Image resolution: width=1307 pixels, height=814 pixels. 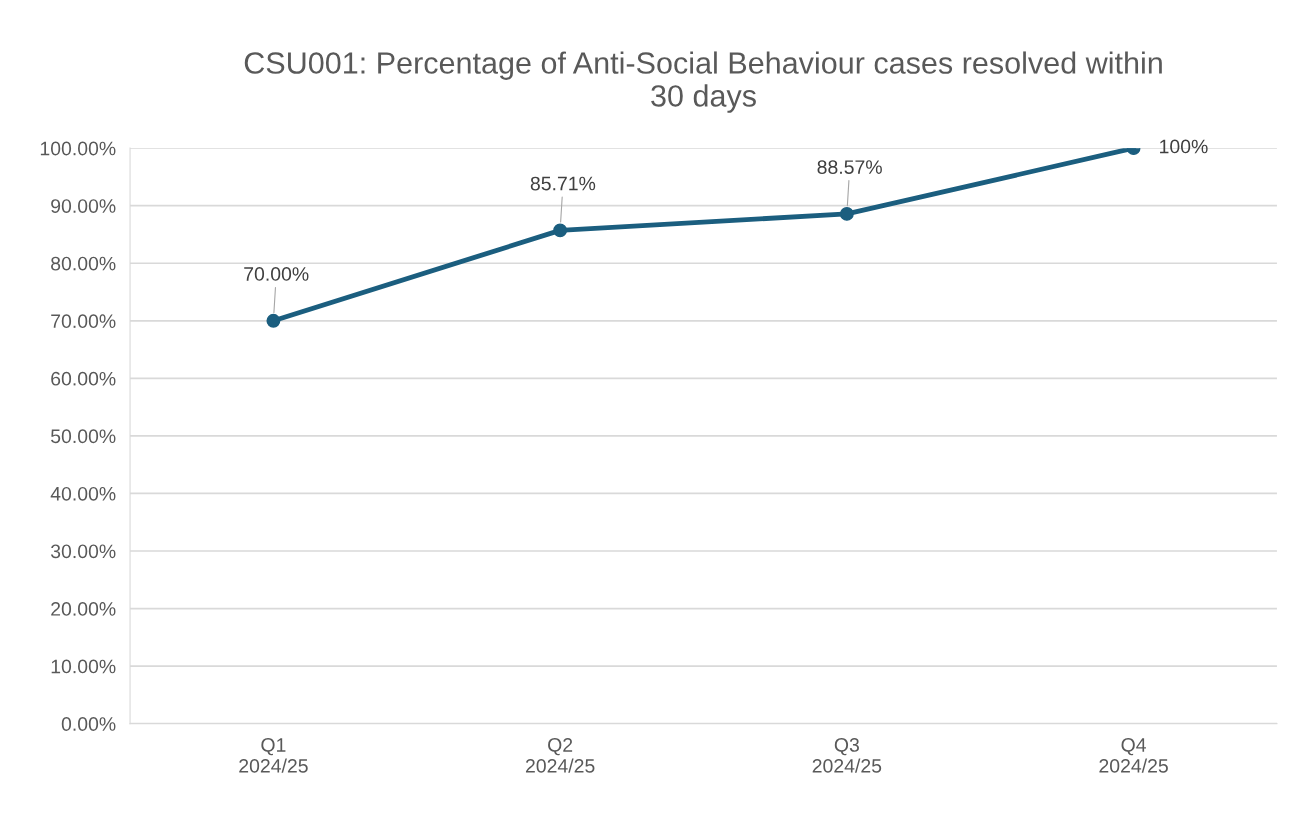 I want to click on y-tick-label: 20.00%, so click(x=83, y=609).